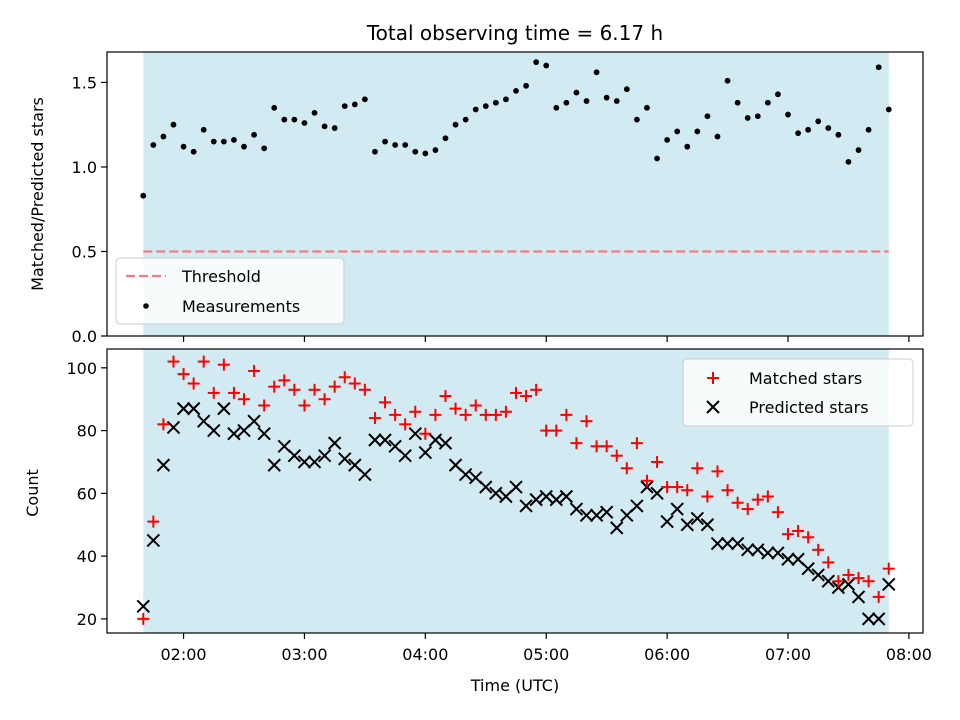  What do you see at coordinates (304, 654) in the screenshot?
I see `x-tick-label: 03:00` at bounding box center [304, 654].